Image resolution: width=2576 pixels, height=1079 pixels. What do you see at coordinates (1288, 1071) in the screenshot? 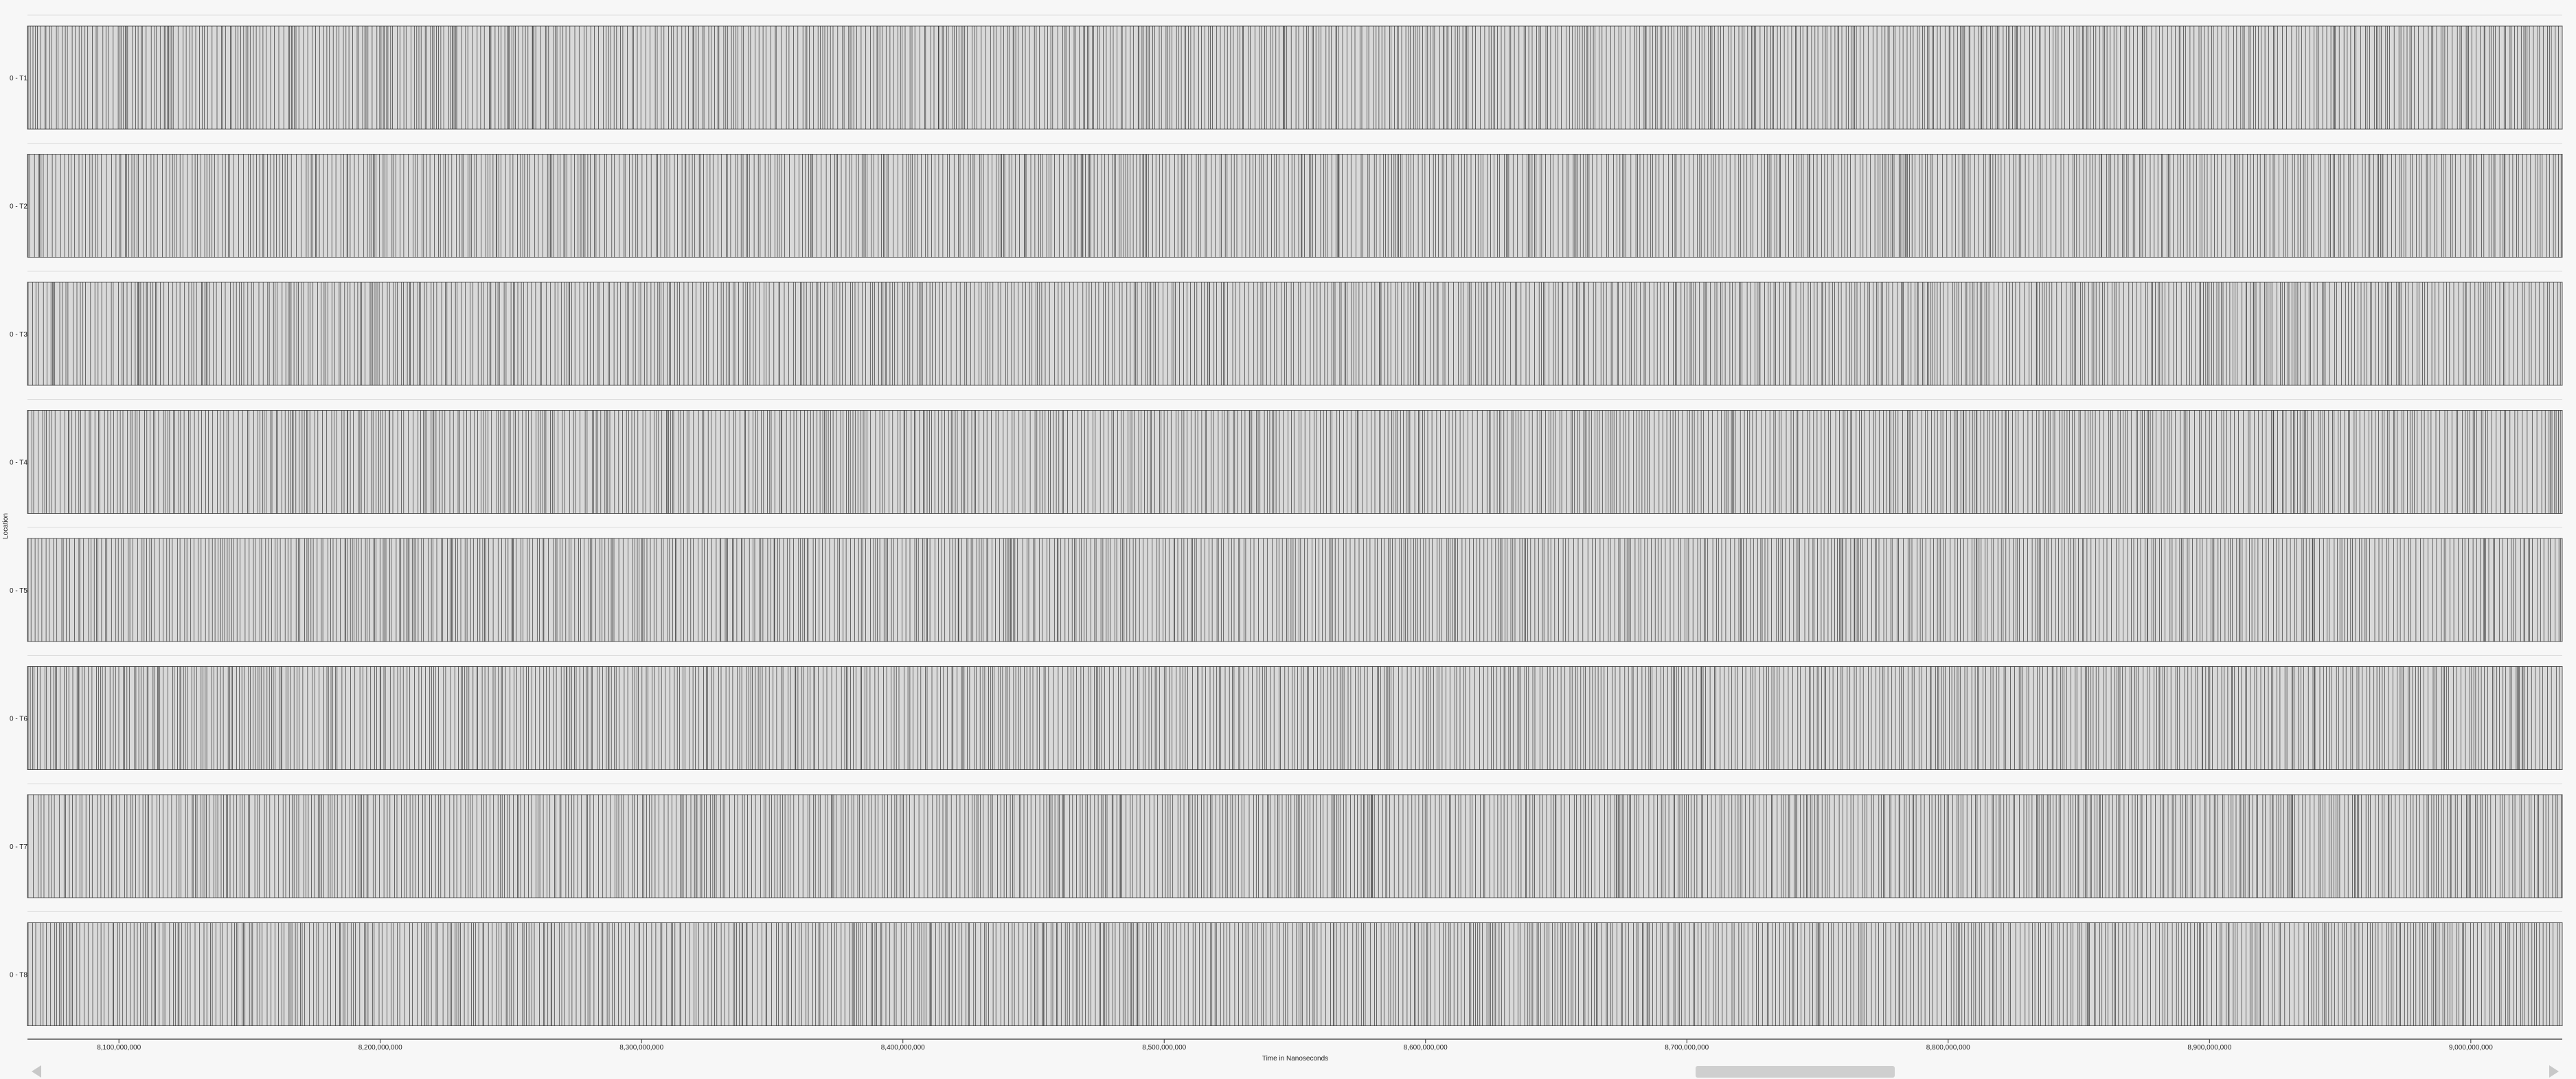
I see `horizontal-scrollbar` at bounding box center [1288, 1071].